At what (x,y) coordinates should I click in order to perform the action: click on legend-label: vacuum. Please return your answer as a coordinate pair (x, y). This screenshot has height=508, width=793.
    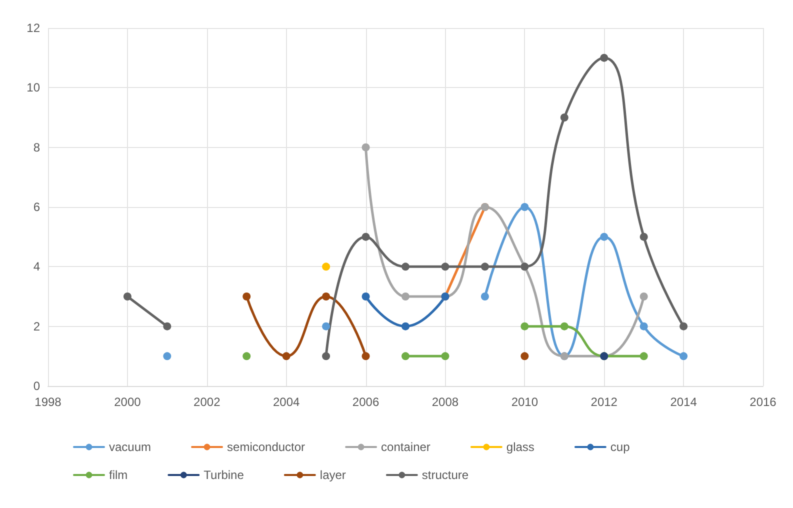
    Looking at the image, I should click on (130, 447).